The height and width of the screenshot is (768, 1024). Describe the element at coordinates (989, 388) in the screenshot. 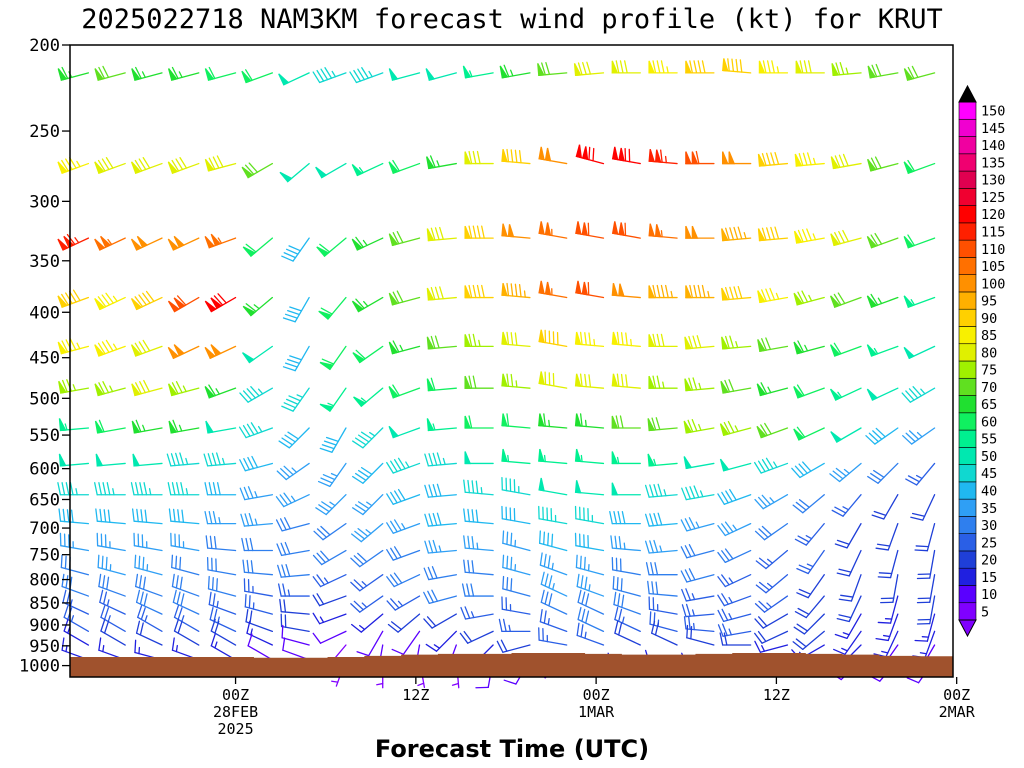

I see `colorbar-label: 70` at that location.